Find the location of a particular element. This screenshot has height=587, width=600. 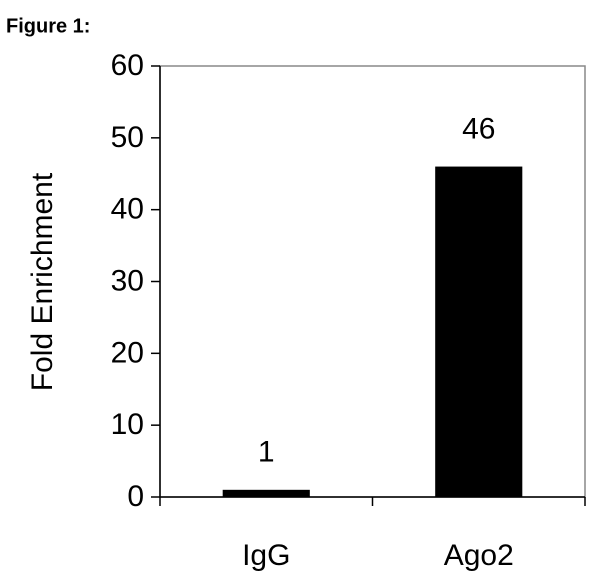

y-tick-label: 40 is located at coordinates (127, 209).